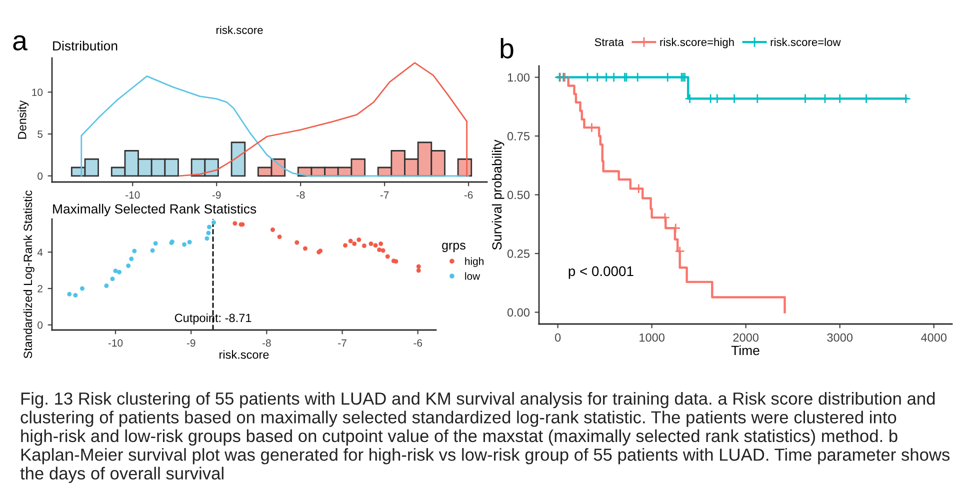 Image resolution: width=957 pixels, height=502 pixels. I want to click on y-axis-title: Density, so click(23, 119).